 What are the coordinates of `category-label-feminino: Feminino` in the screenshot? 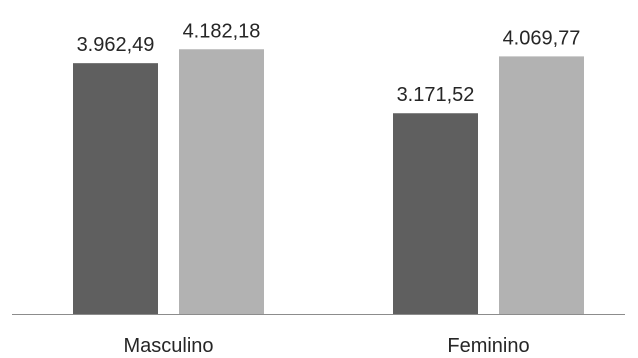 It's located at (488, 346).